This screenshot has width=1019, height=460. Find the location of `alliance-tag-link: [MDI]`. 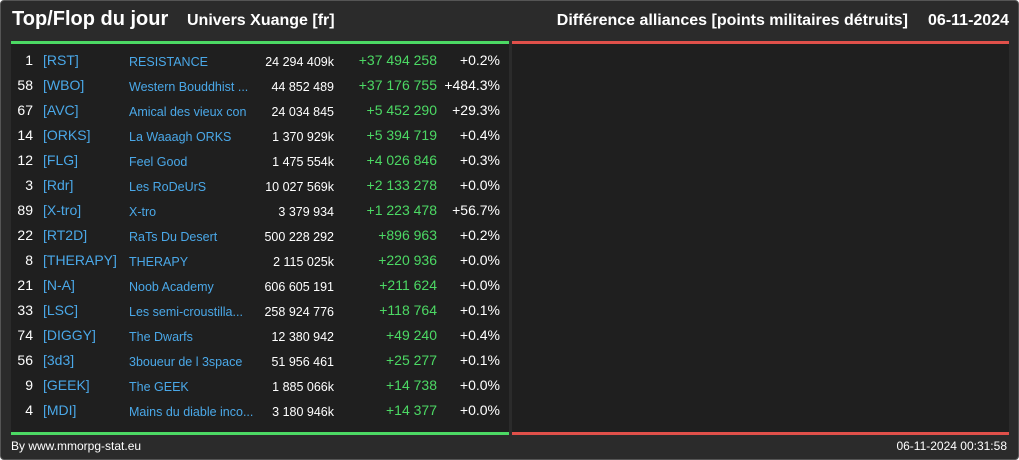

alliance-tag-link: [MDI] is located at coordinates (60, 410).